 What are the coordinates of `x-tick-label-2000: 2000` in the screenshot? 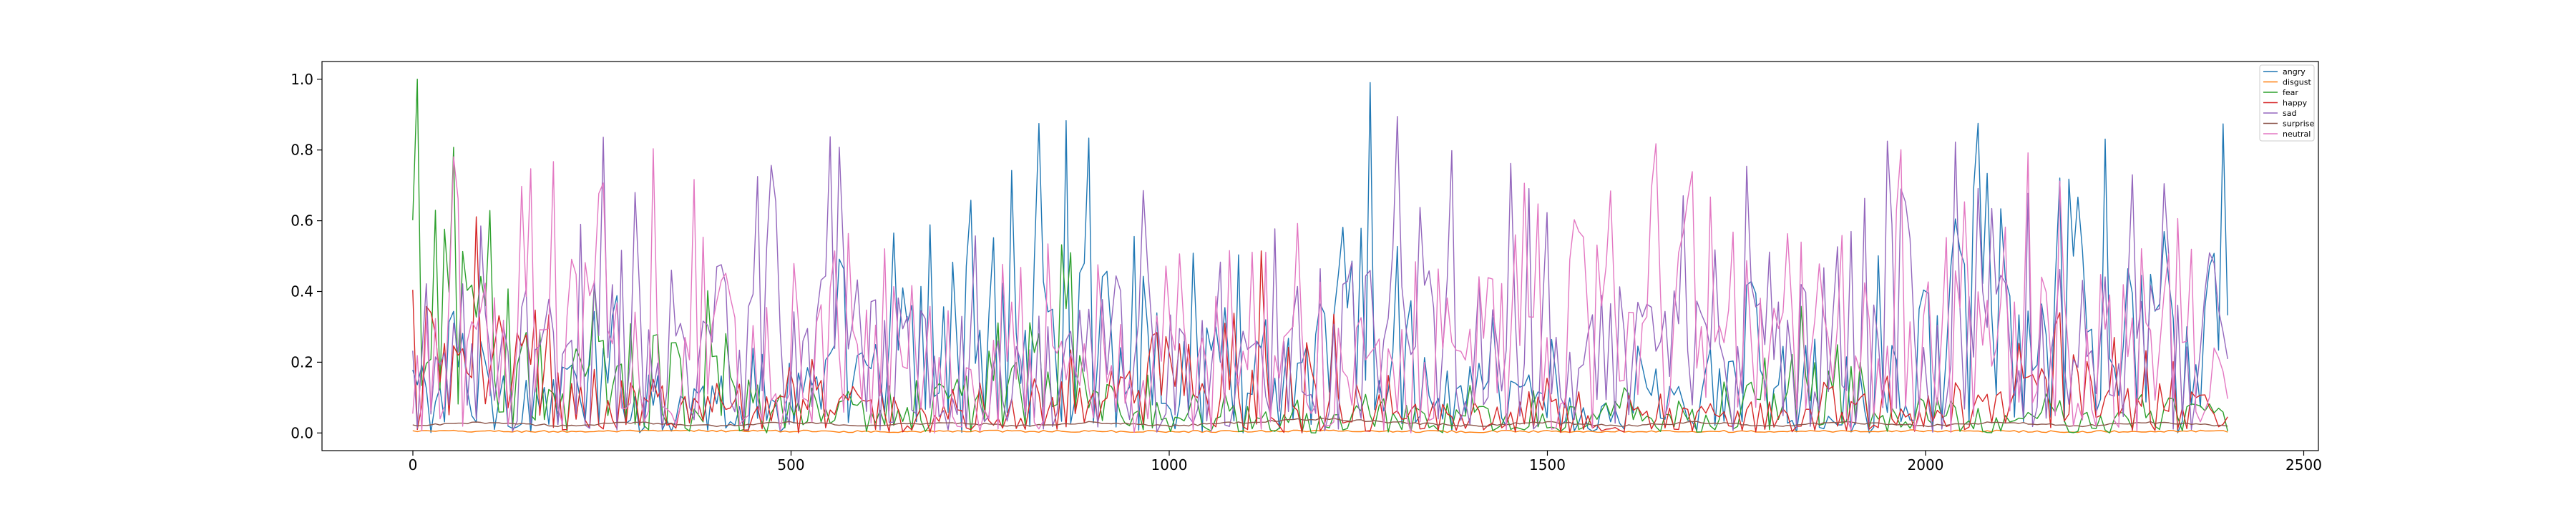 It's located at (1926, 465).